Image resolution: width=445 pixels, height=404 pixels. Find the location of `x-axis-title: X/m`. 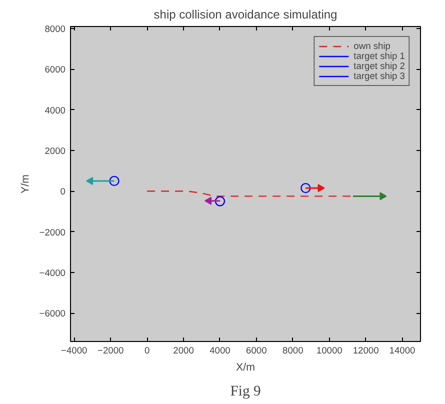

x-axis-title: X/m is located at coordinates (246, 368).